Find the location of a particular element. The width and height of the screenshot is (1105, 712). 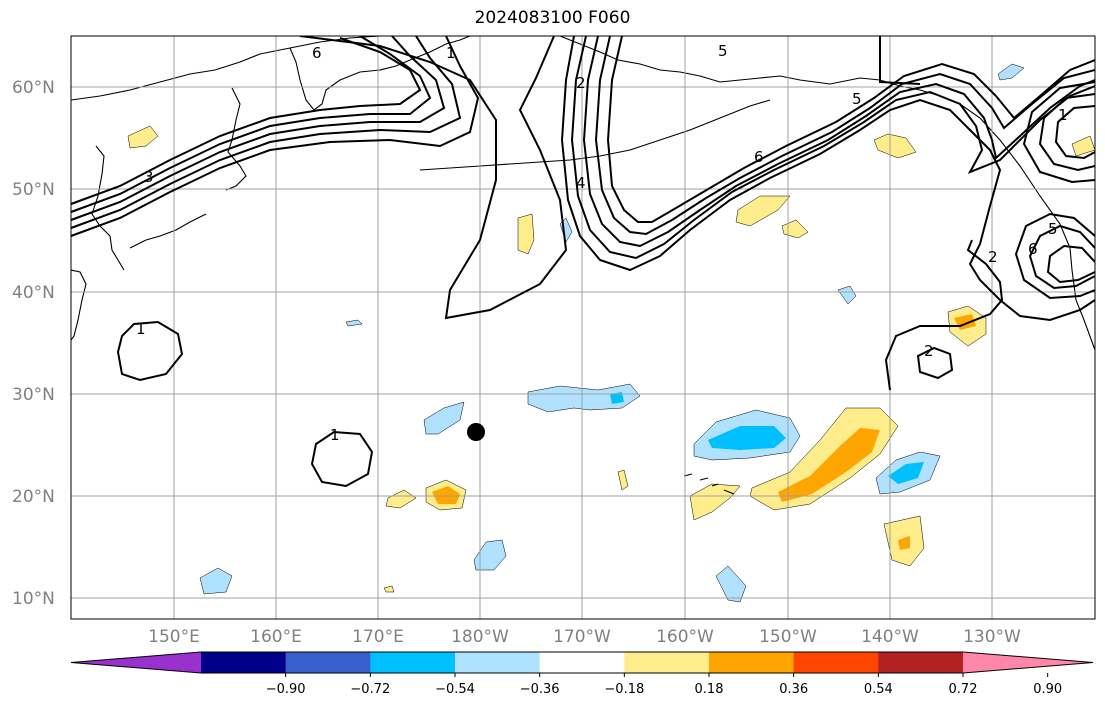

coastline-kamchatka is located at coordinates (380, 73).